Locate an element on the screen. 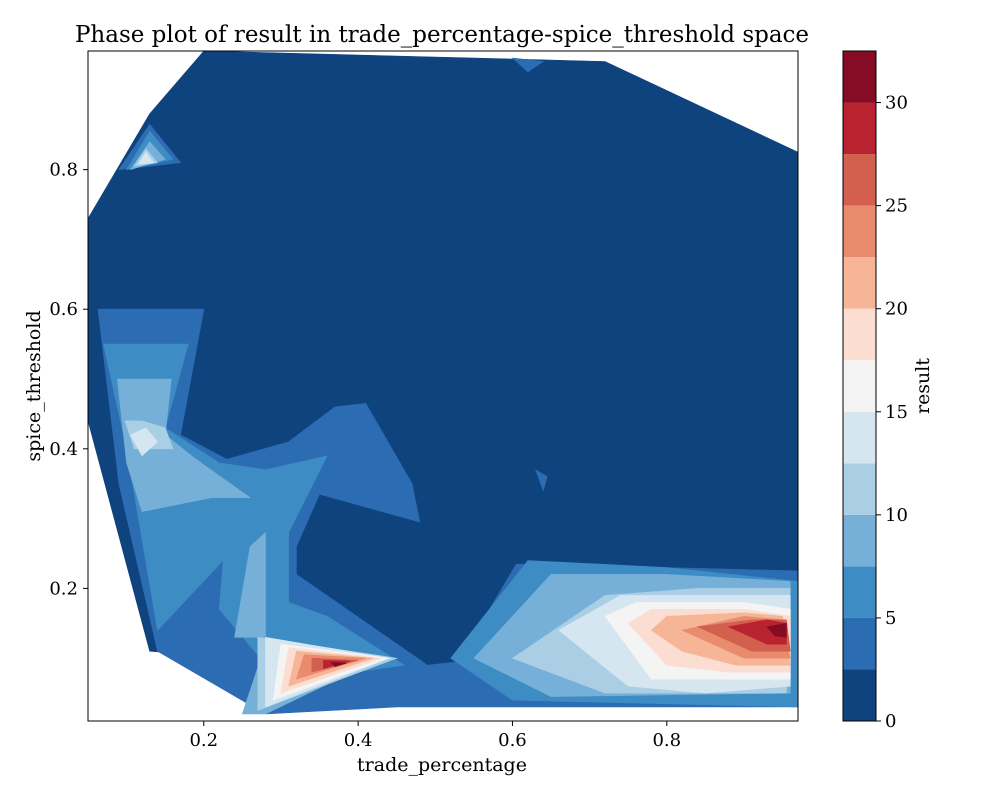 The height and width of the screenshot is (800, 1000). colorbar-tick-label: 10 is located at coordinates (896, 515).